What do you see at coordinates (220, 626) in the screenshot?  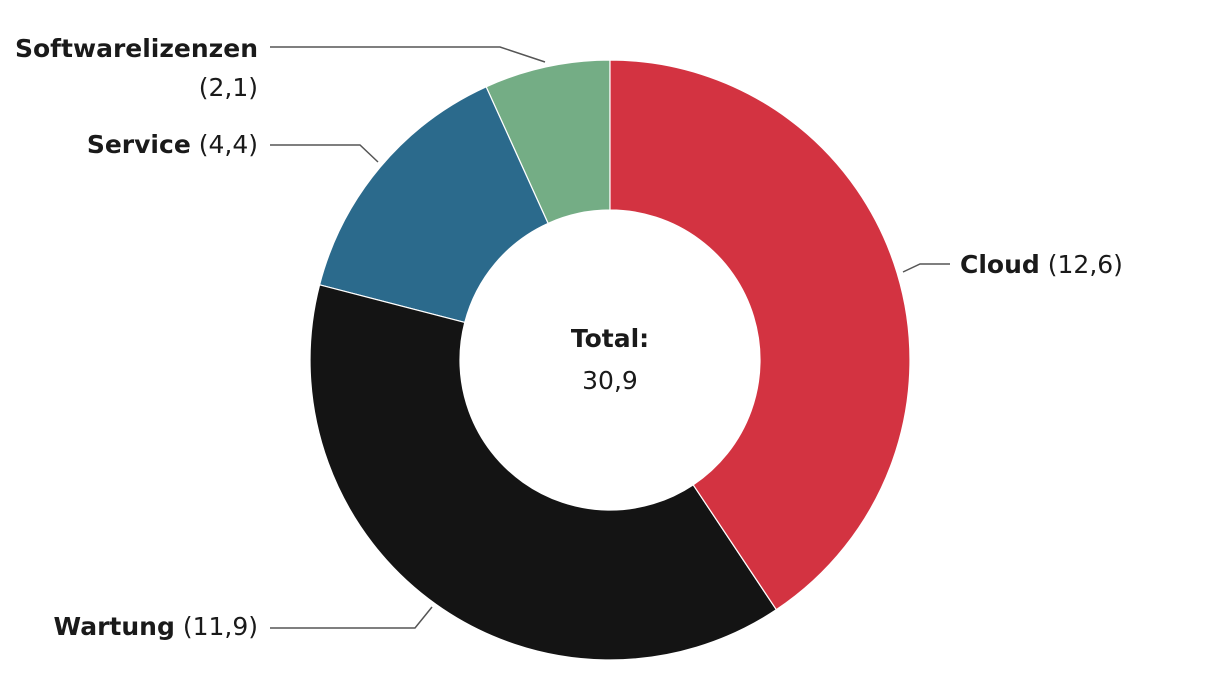 I see `value-label: (11,9)` at bounding box center [220, 626].